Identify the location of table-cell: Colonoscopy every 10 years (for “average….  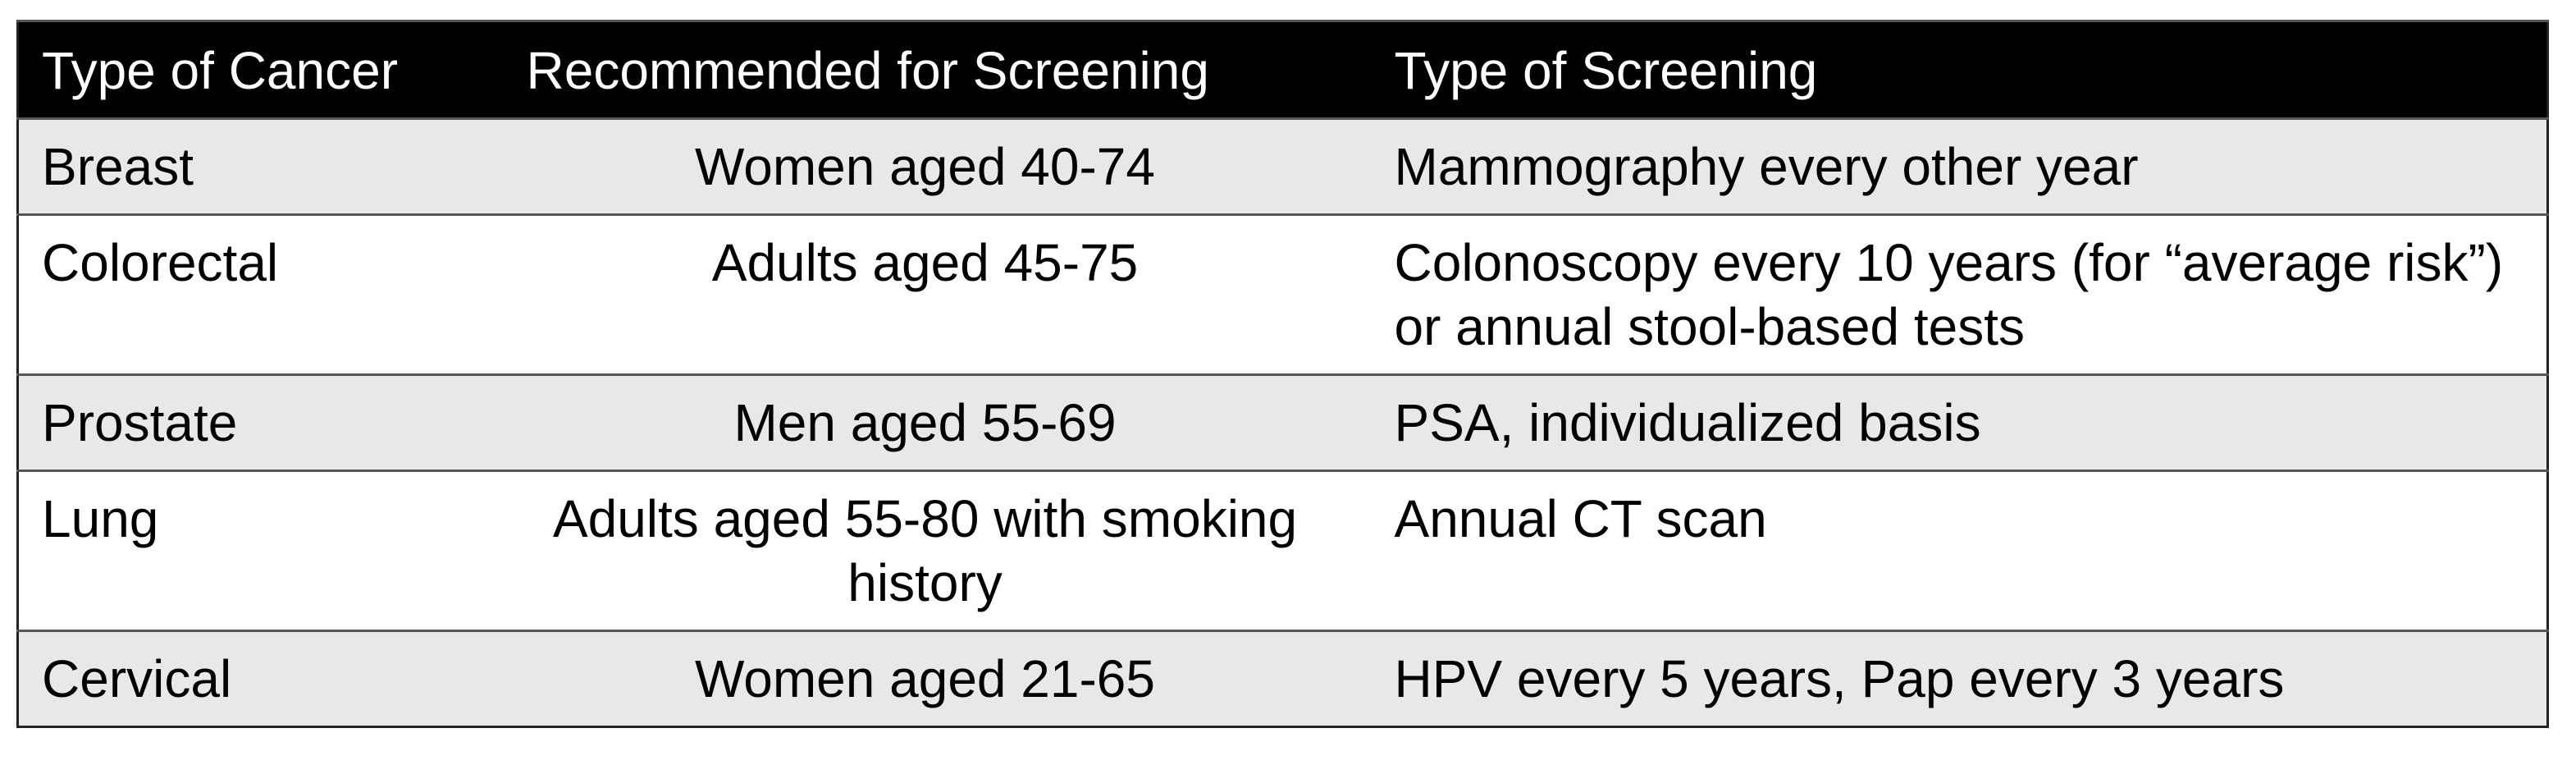
(1960, 294).